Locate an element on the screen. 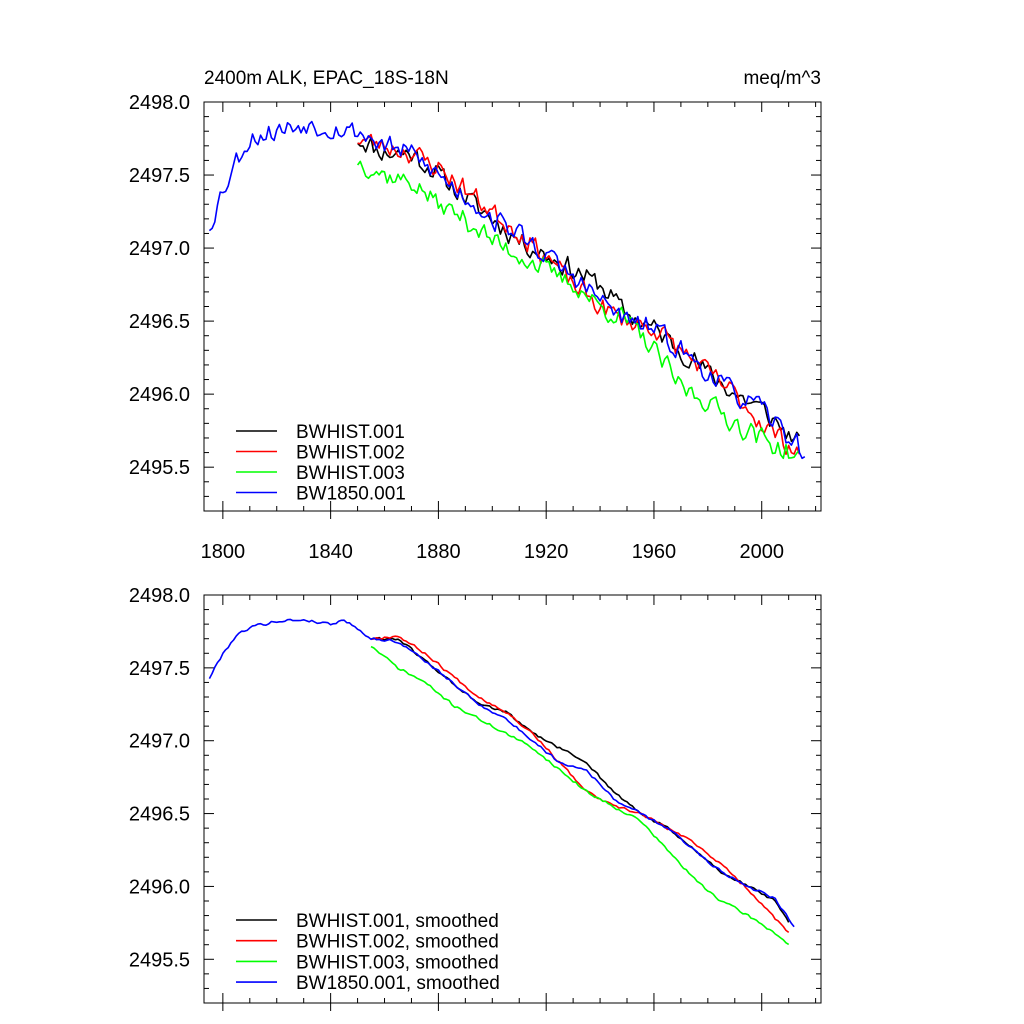  units-label: meq/m^3 is located at coordinates (782, 78).